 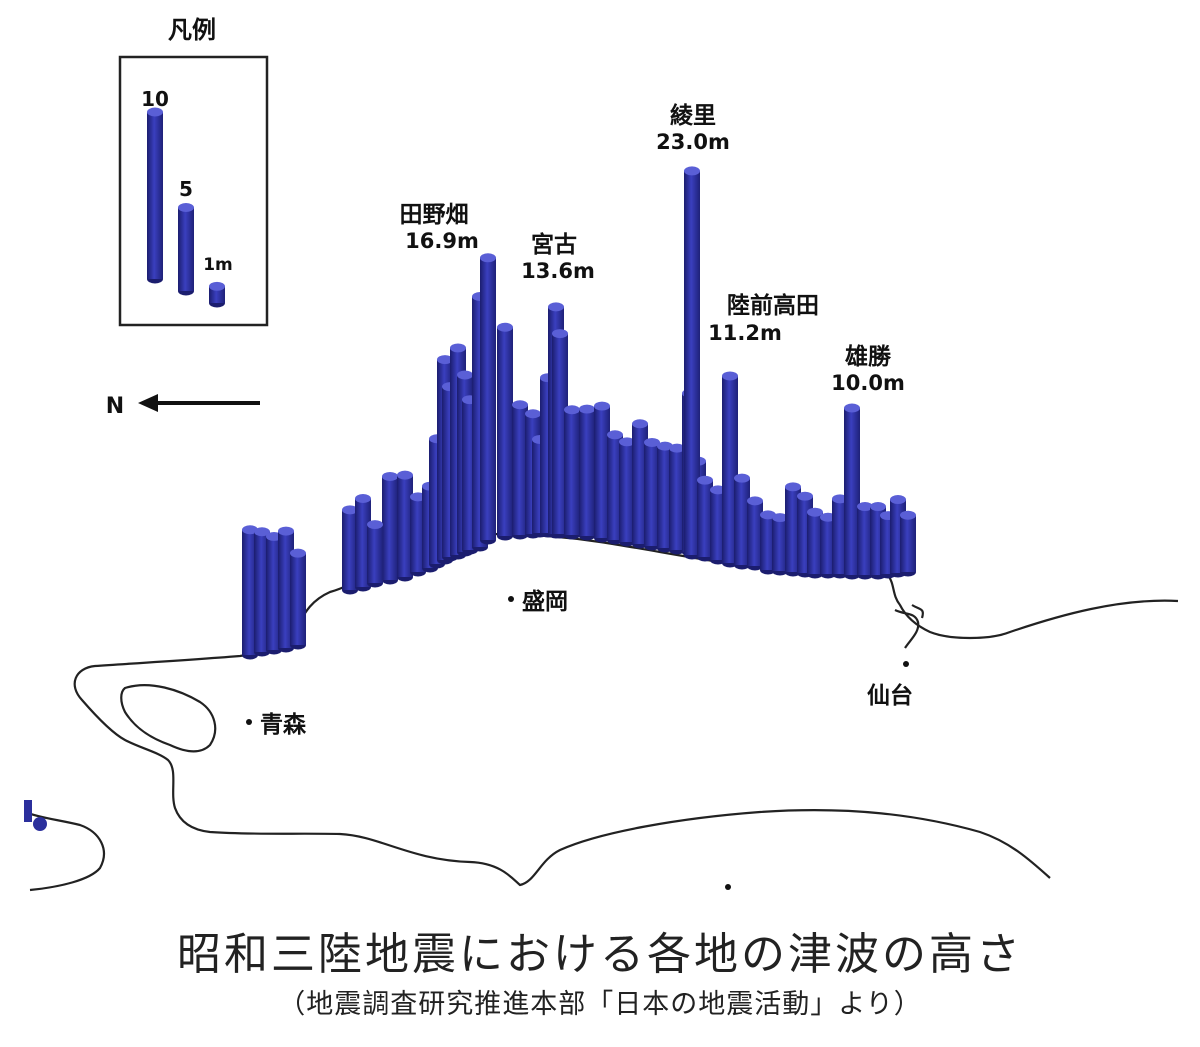 I want to click on city-label-aomori: 青森, so click(x=283, y=724).